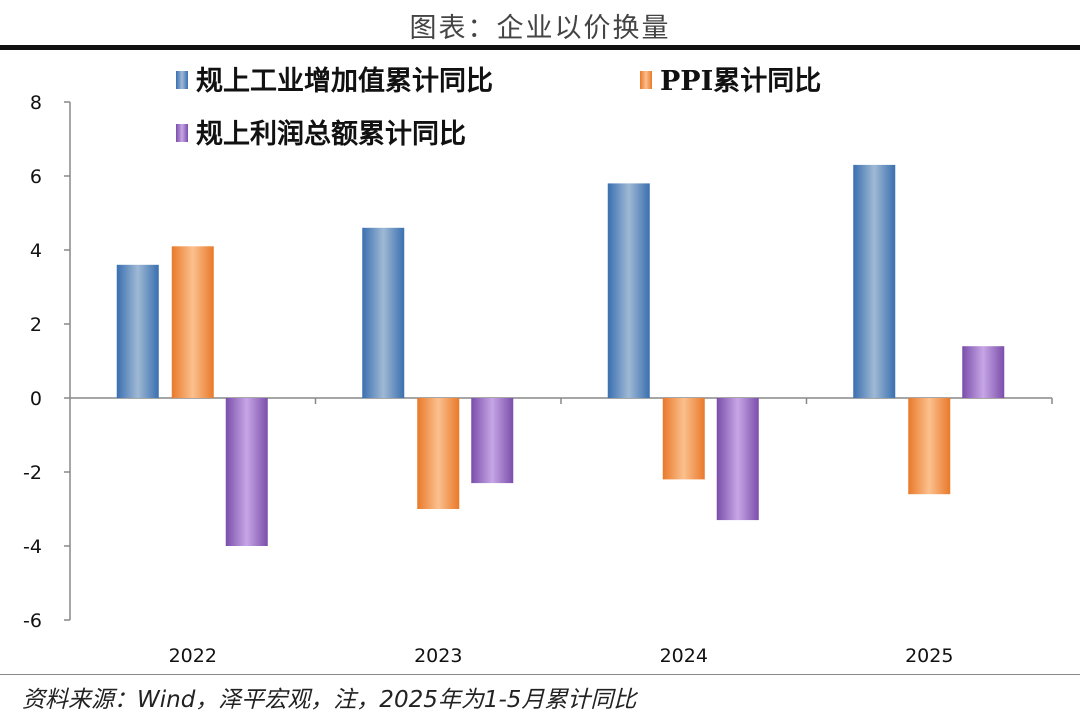 Image resolution: width=1080 pixels, height=722 pixels. Describe the element at coordinates (331, 134) in the screenshot. I see `legend-label: 规上利润总额累计同比` at that location.